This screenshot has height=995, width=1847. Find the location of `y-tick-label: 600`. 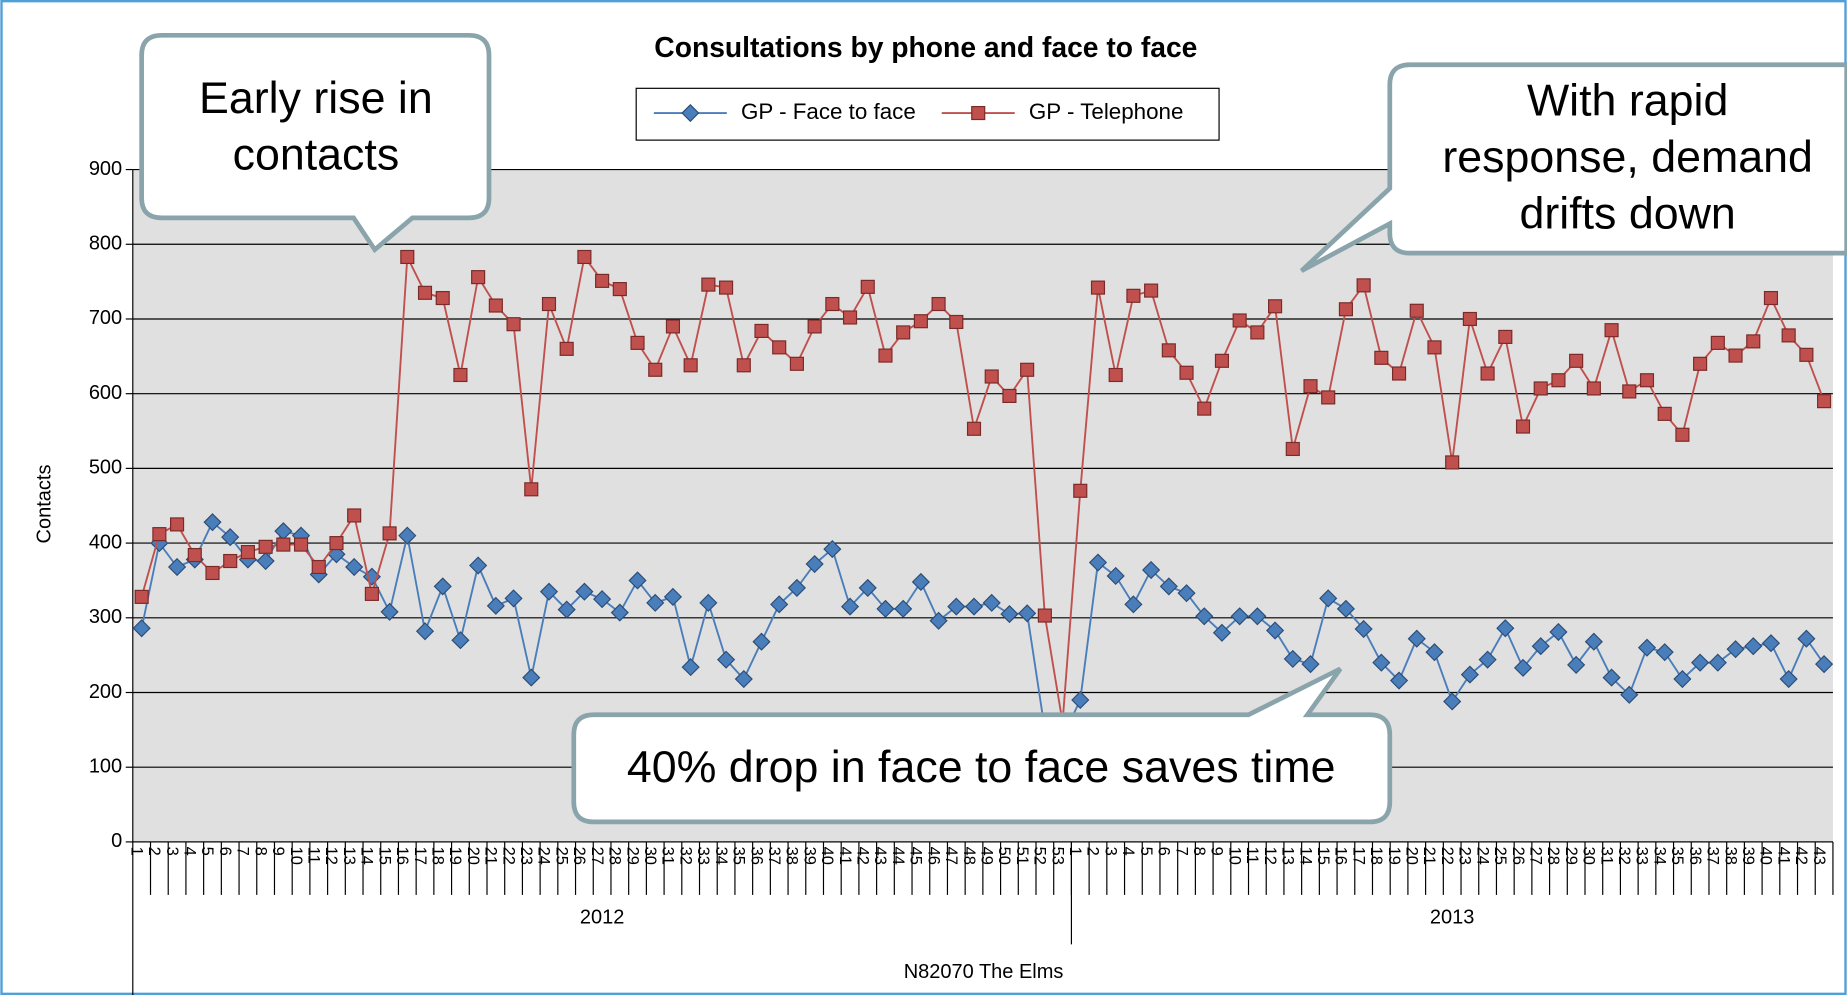

y-tick-label: 600 is located at coordinates (105, 393).